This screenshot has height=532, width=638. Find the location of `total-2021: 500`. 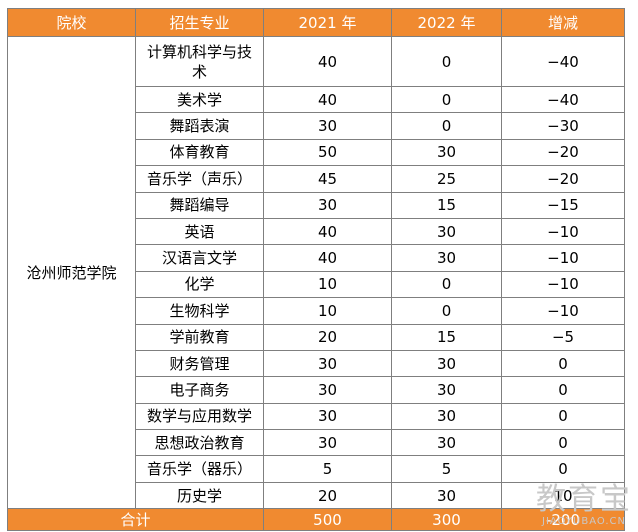

total-2021: 500 is located at coordinates (327, 520).